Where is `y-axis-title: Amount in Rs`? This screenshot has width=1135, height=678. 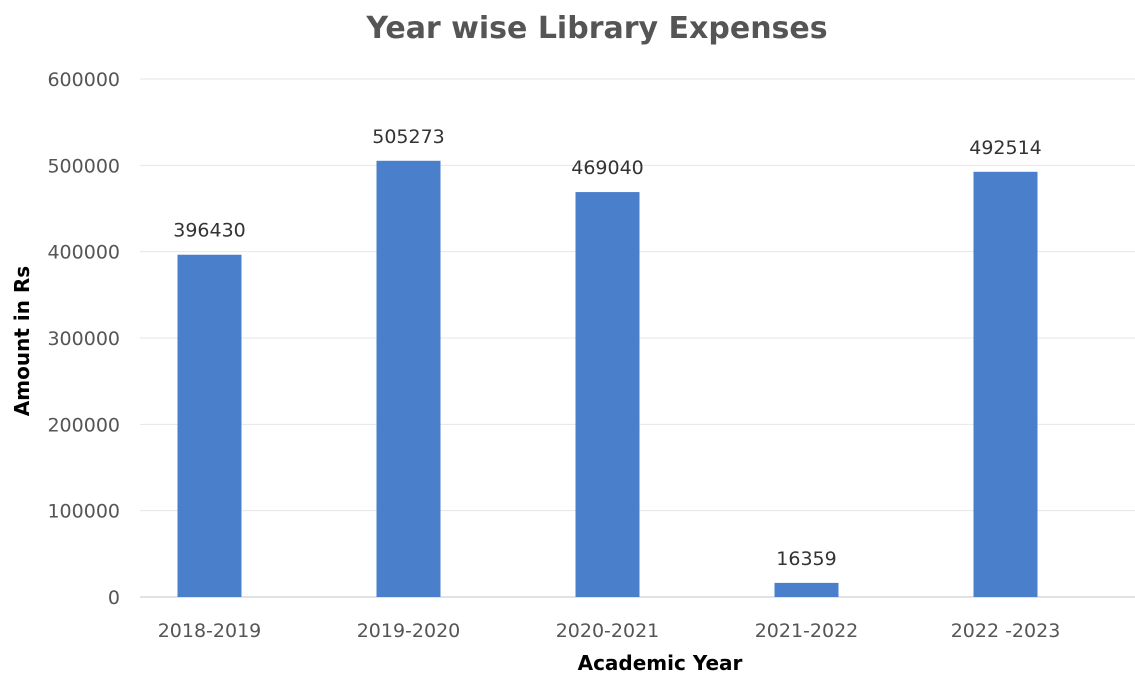
y-axis-title: Amount in Rs is located at coordinates (22, 341).